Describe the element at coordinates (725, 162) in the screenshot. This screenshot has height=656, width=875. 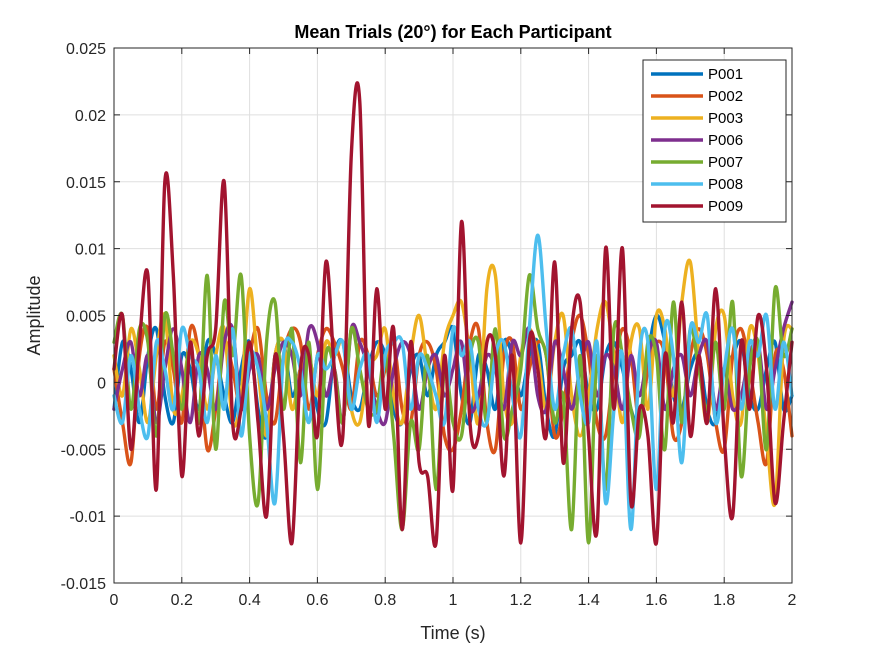
I see `legend-label-p007: P007` at that location.